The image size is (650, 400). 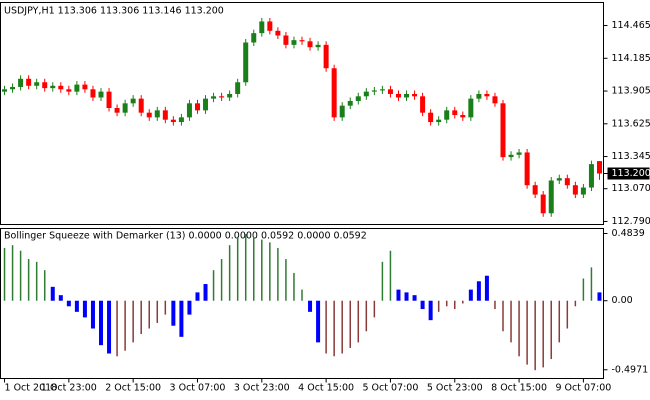 What do you see at coordinates (133, 388) in the screenshot?
I see `x-tick-label: 2 Oct 15:00` at bounding box center [133, 388].